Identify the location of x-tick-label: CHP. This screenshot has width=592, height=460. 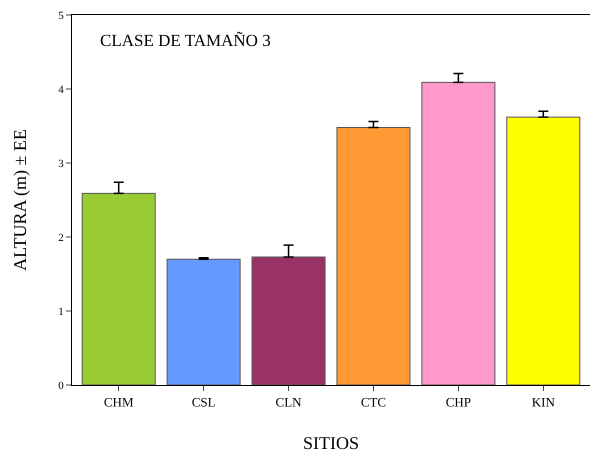
(459, 402).